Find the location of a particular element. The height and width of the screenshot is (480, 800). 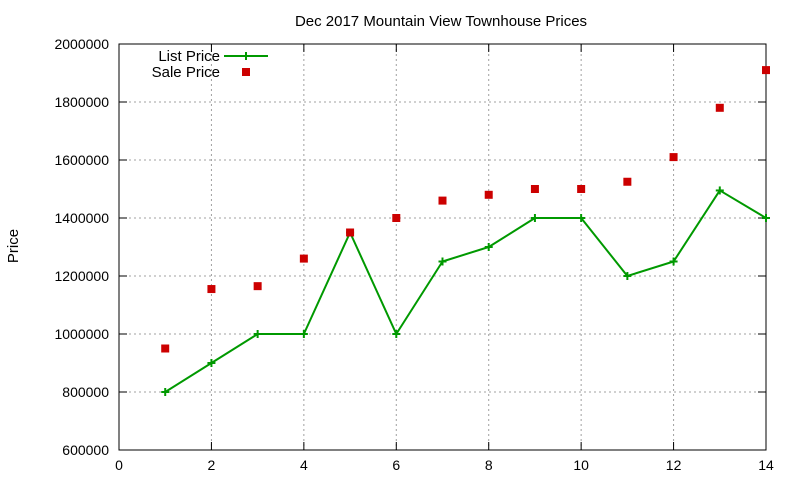

y-tick-label: 800000 is located at coordinates (85, 392).